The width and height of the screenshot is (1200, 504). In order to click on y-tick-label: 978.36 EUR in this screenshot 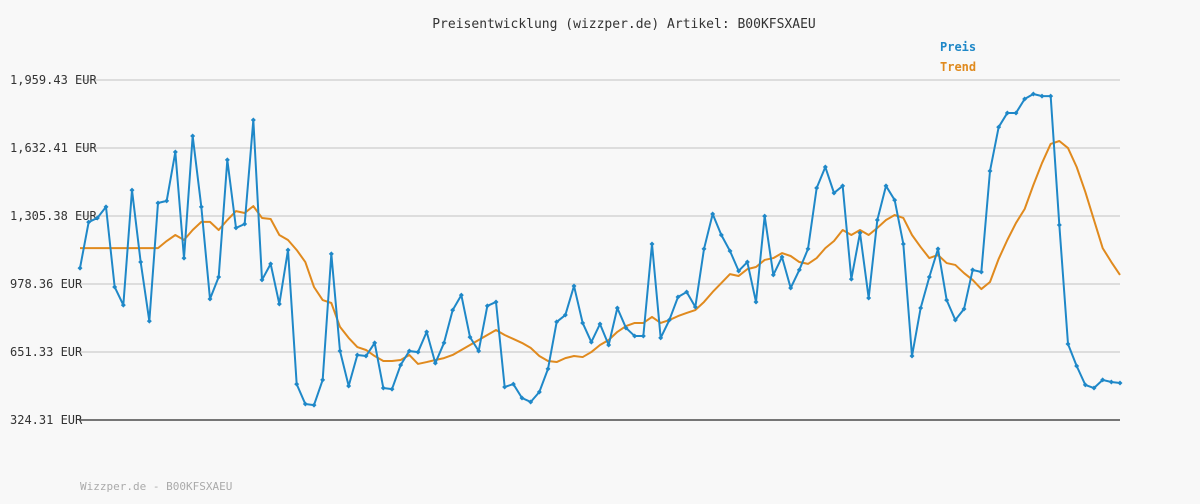, I will do `click(46, 284)`.